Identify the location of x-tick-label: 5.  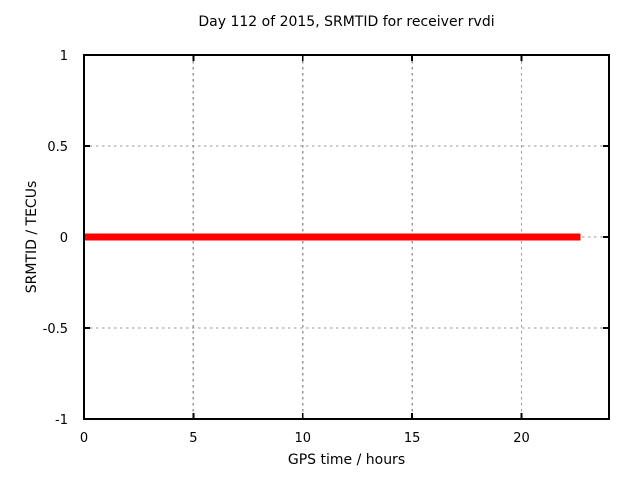
(193, 438).